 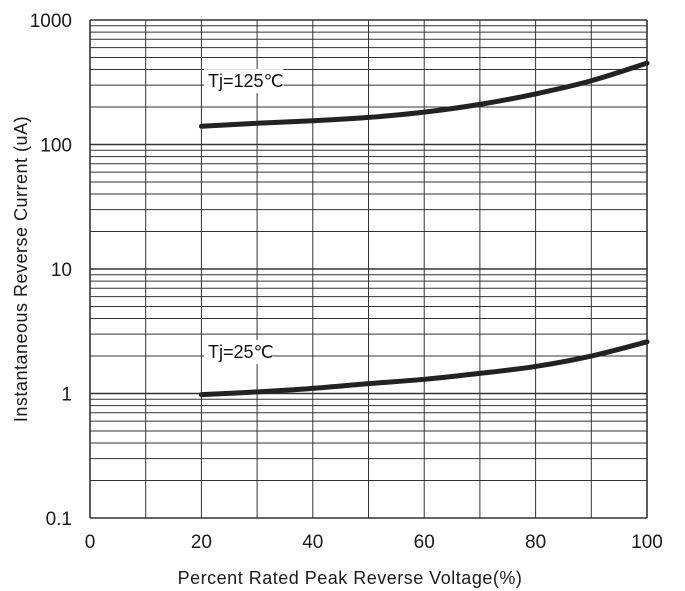 What do you see at coordinates (535, 542) in the screenshot?
I see `x-tick-label: 80` at bounding box center [535, 542].